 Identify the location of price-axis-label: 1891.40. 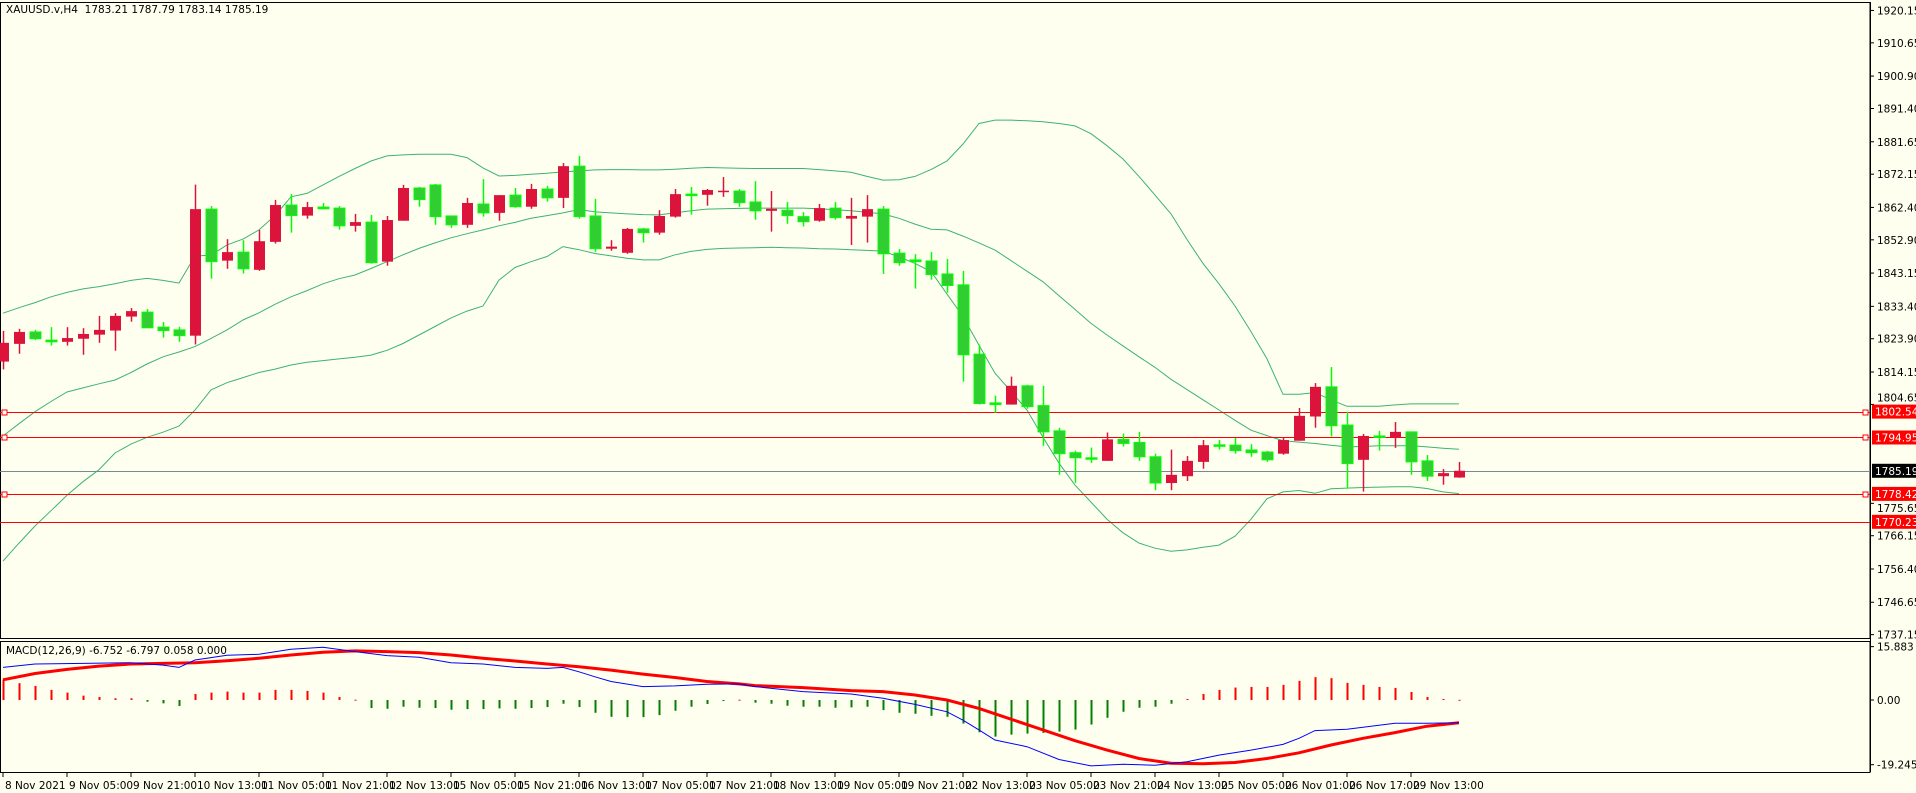
(1896, 110).